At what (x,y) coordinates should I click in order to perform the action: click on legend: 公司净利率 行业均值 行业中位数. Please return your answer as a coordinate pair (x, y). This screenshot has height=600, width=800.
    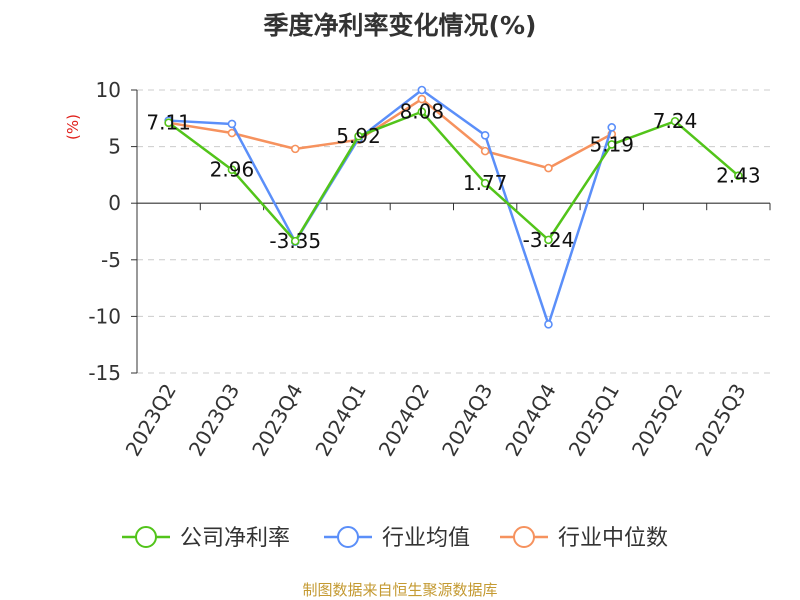
    Looking at the image, I should click on (395, 538).